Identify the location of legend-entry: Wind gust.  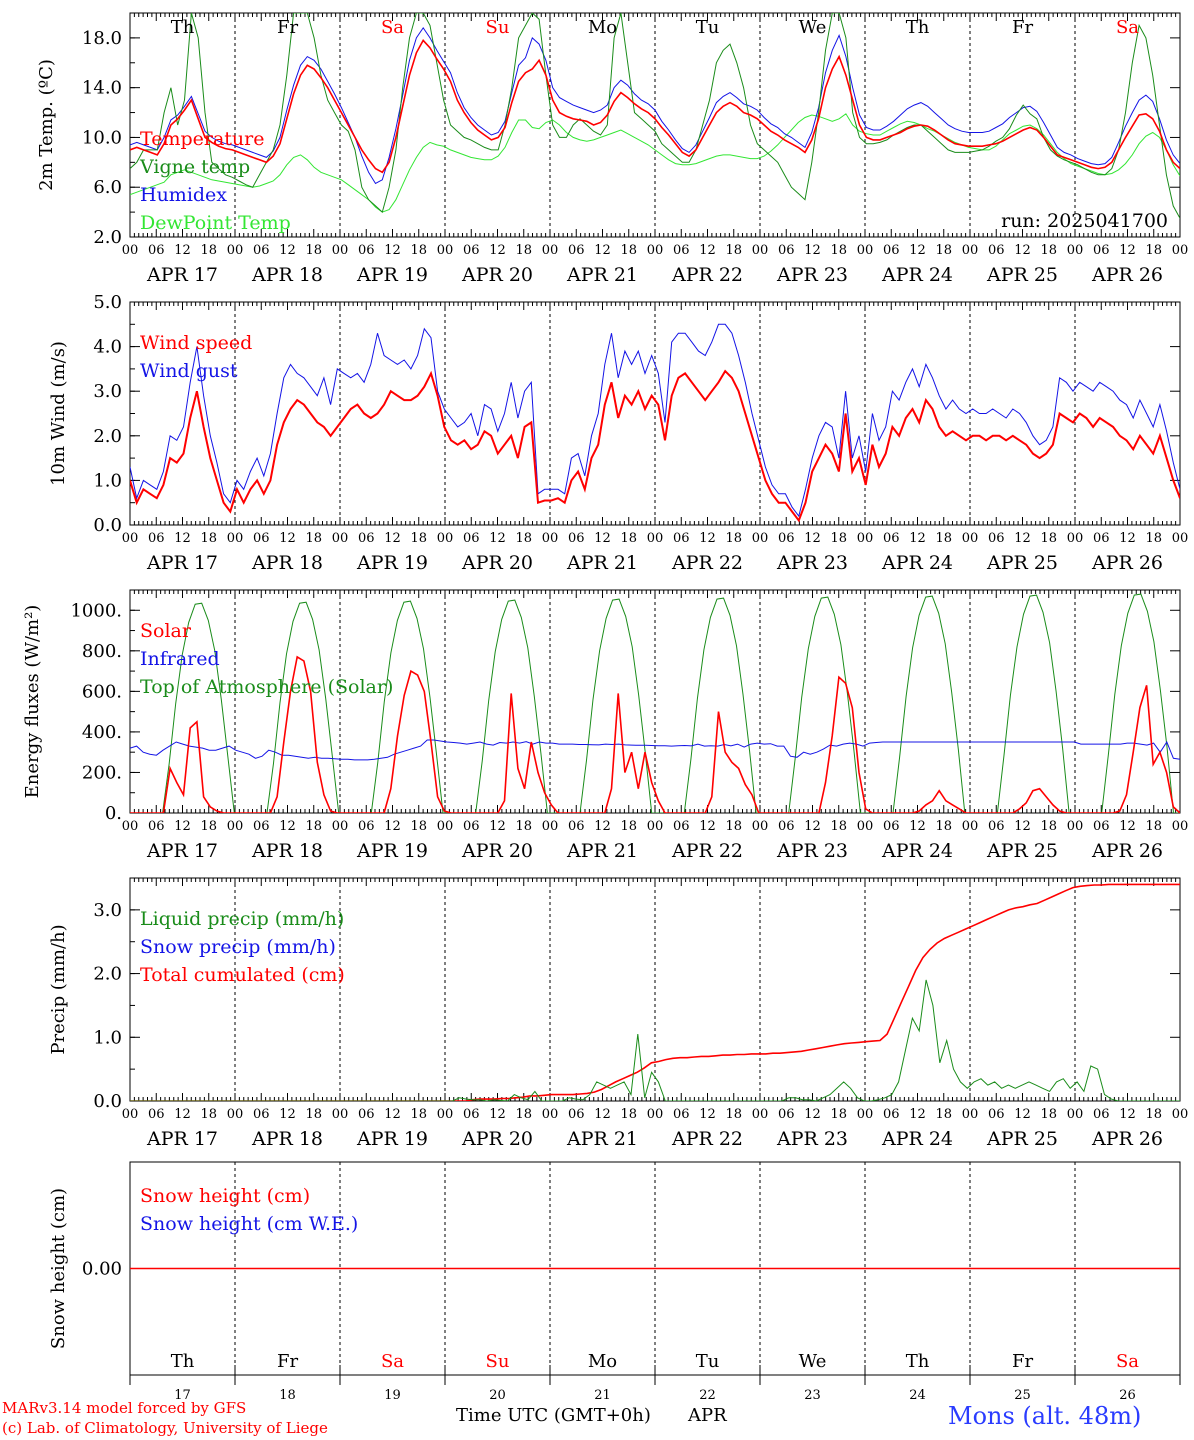
(189, 371).